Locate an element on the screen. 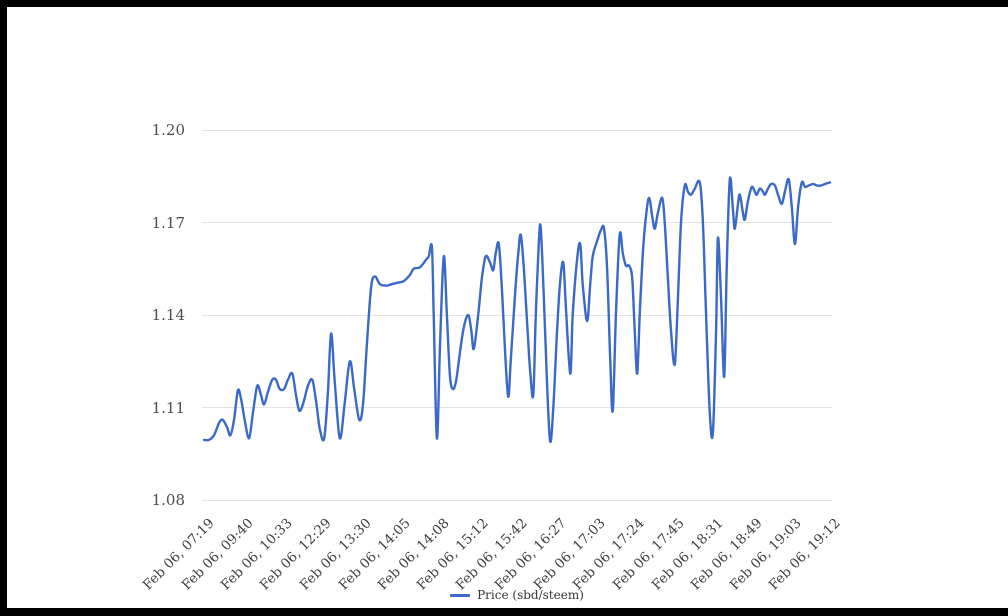  y-axis-tick-label: 1.14 is located at coordinates (168, 315).